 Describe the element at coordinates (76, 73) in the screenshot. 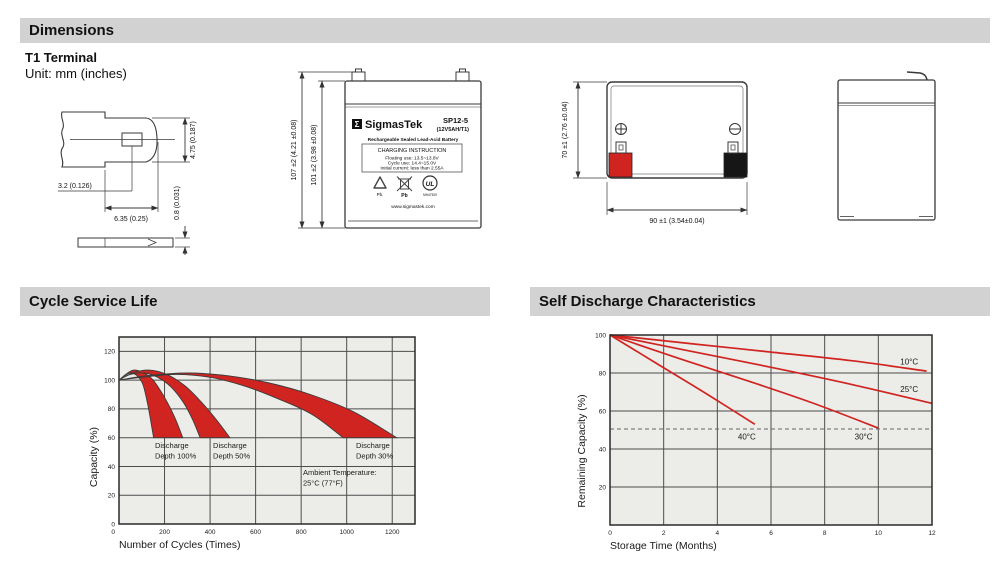

I see `unit-note: Unit: mm (inches)` at that location.